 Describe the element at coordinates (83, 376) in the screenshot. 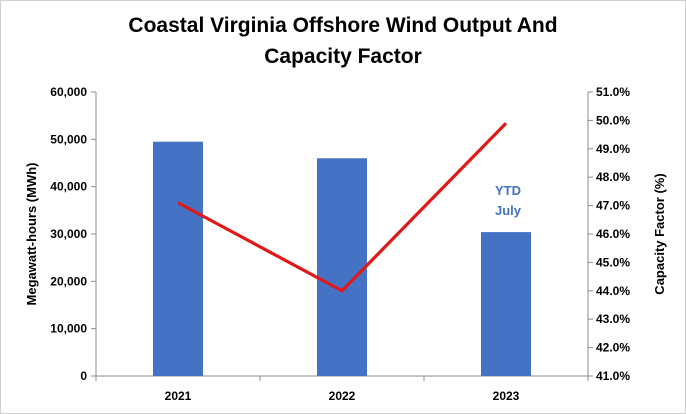

I see `y-tick-label: 0` at that location.